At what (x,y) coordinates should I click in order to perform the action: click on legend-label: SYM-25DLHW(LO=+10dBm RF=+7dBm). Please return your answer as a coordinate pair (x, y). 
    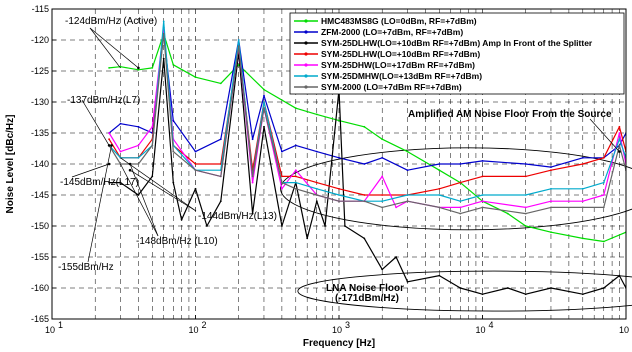
    Looking at the image, I should click on (400, 54).